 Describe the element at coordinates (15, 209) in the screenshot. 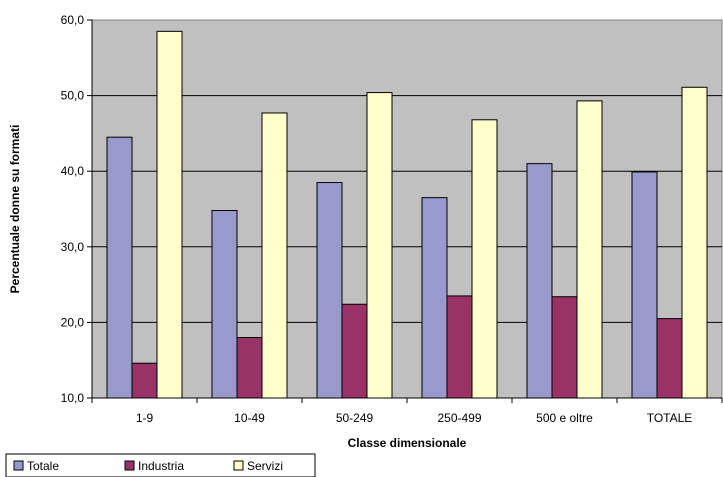

I see `y-axis-title: Percentuale donne su formati` at that location.